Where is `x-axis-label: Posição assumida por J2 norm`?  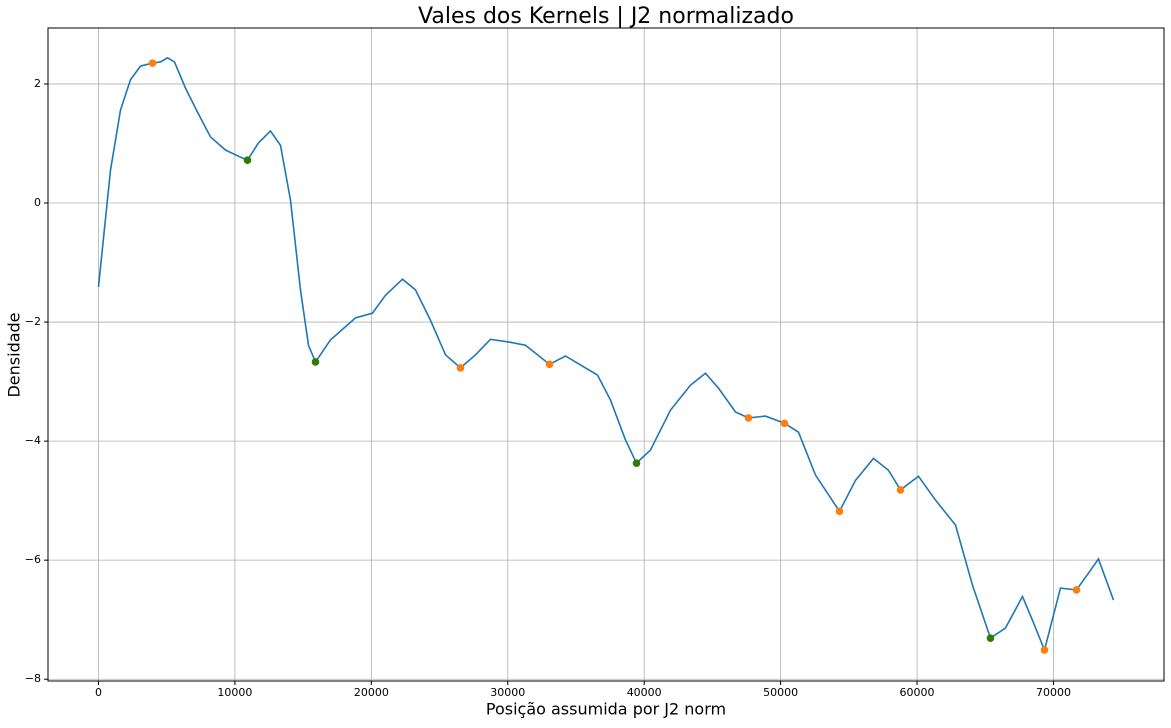 x-axis-label: Posição assumida por J2 norm is located at coordinates (606, 709).